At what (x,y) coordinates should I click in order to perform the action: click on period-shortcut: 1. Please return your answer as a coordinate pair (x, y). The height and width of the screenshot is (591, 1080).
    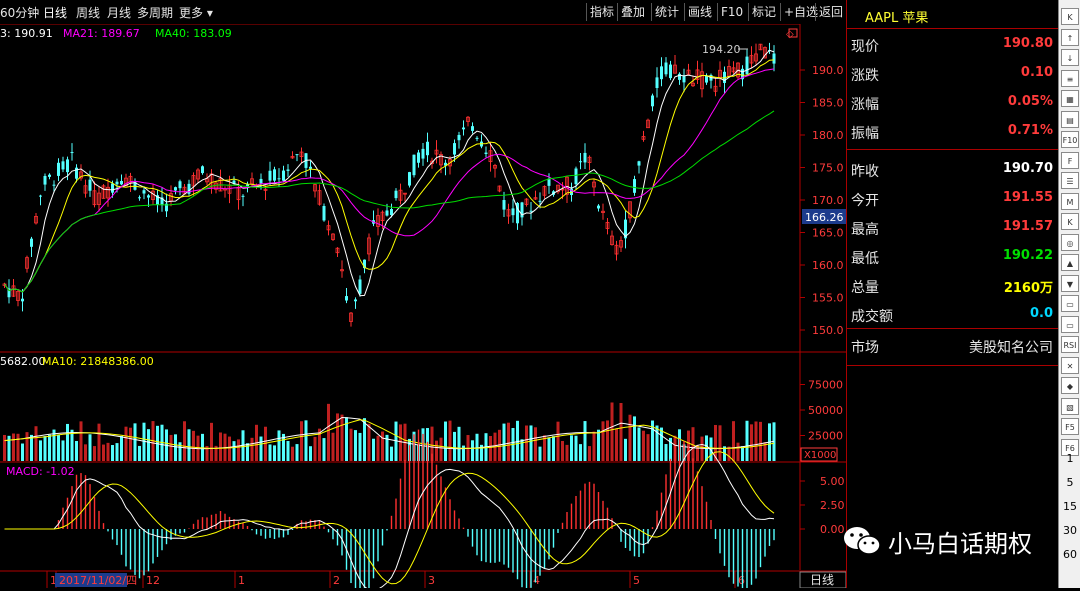
    Looking at the image, I should click on (1070, 458).